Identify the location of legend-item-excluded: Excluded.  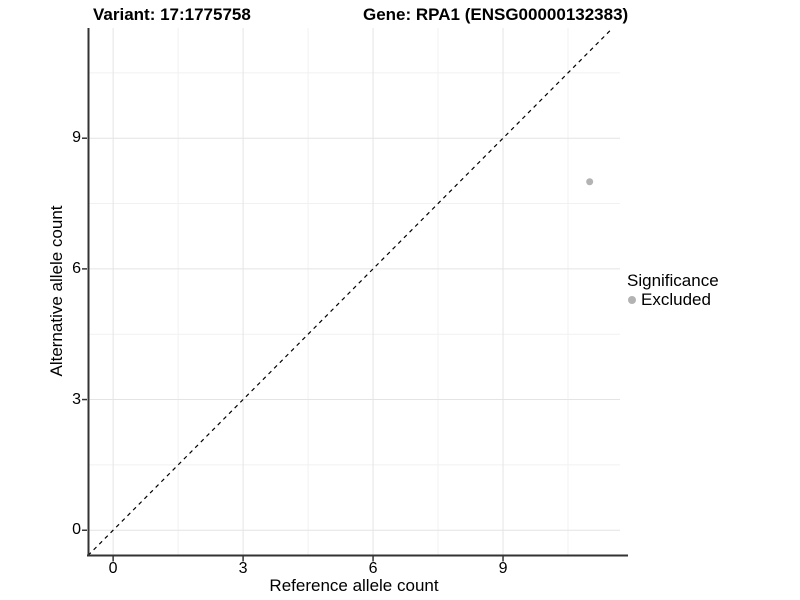
(673, 299).